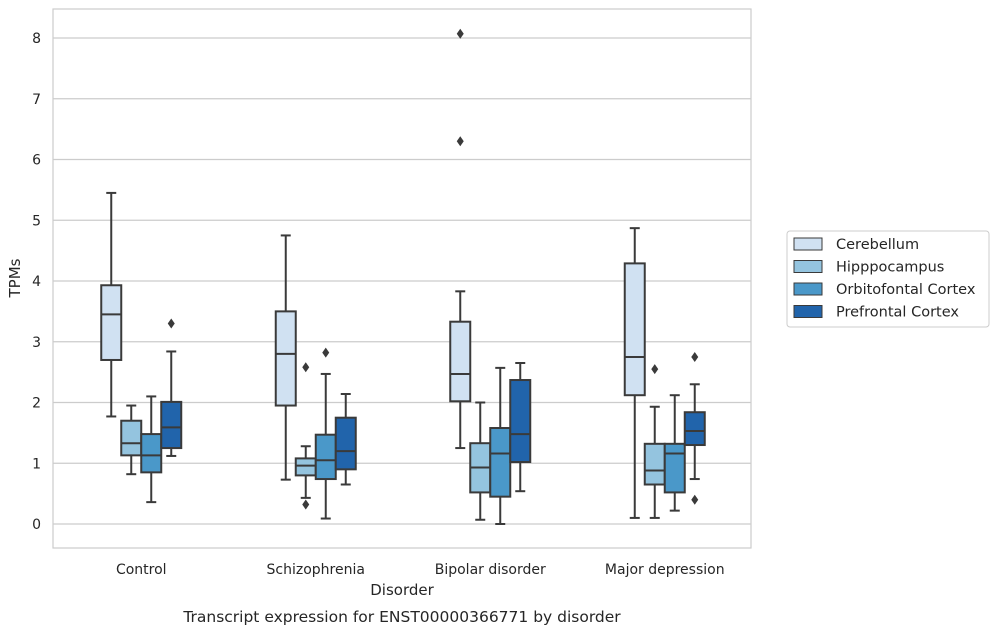 The width and height of the screenshot is (999, 634). What do you see at coordinates (665, 570) in the screenshot?
I see `x-tick-label-3: Major depression` at bounding box center [665, 570].